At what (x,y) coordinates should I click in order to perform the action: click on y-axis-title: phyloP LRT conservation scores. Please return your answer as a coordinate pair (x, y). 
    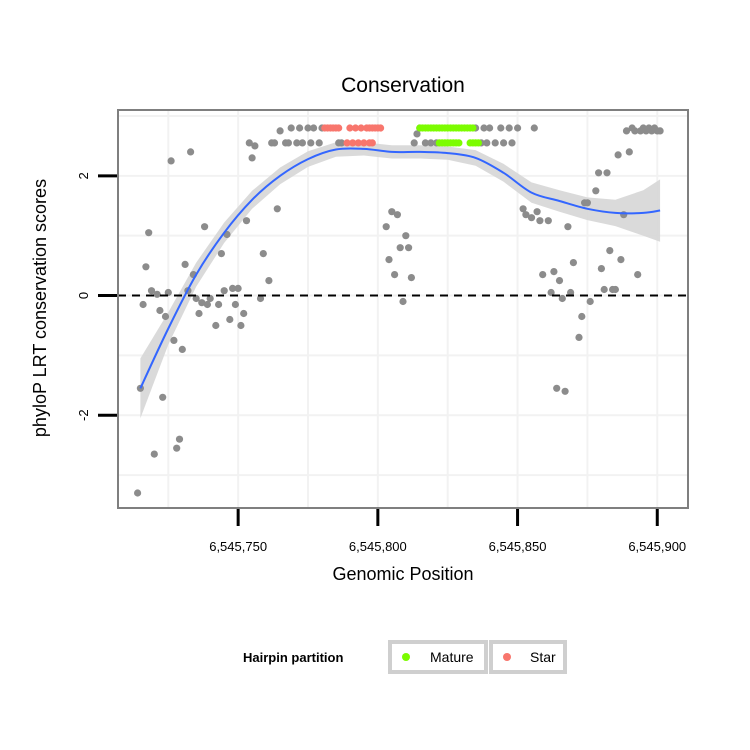
    Looking at the image, I should click on (40, 308).